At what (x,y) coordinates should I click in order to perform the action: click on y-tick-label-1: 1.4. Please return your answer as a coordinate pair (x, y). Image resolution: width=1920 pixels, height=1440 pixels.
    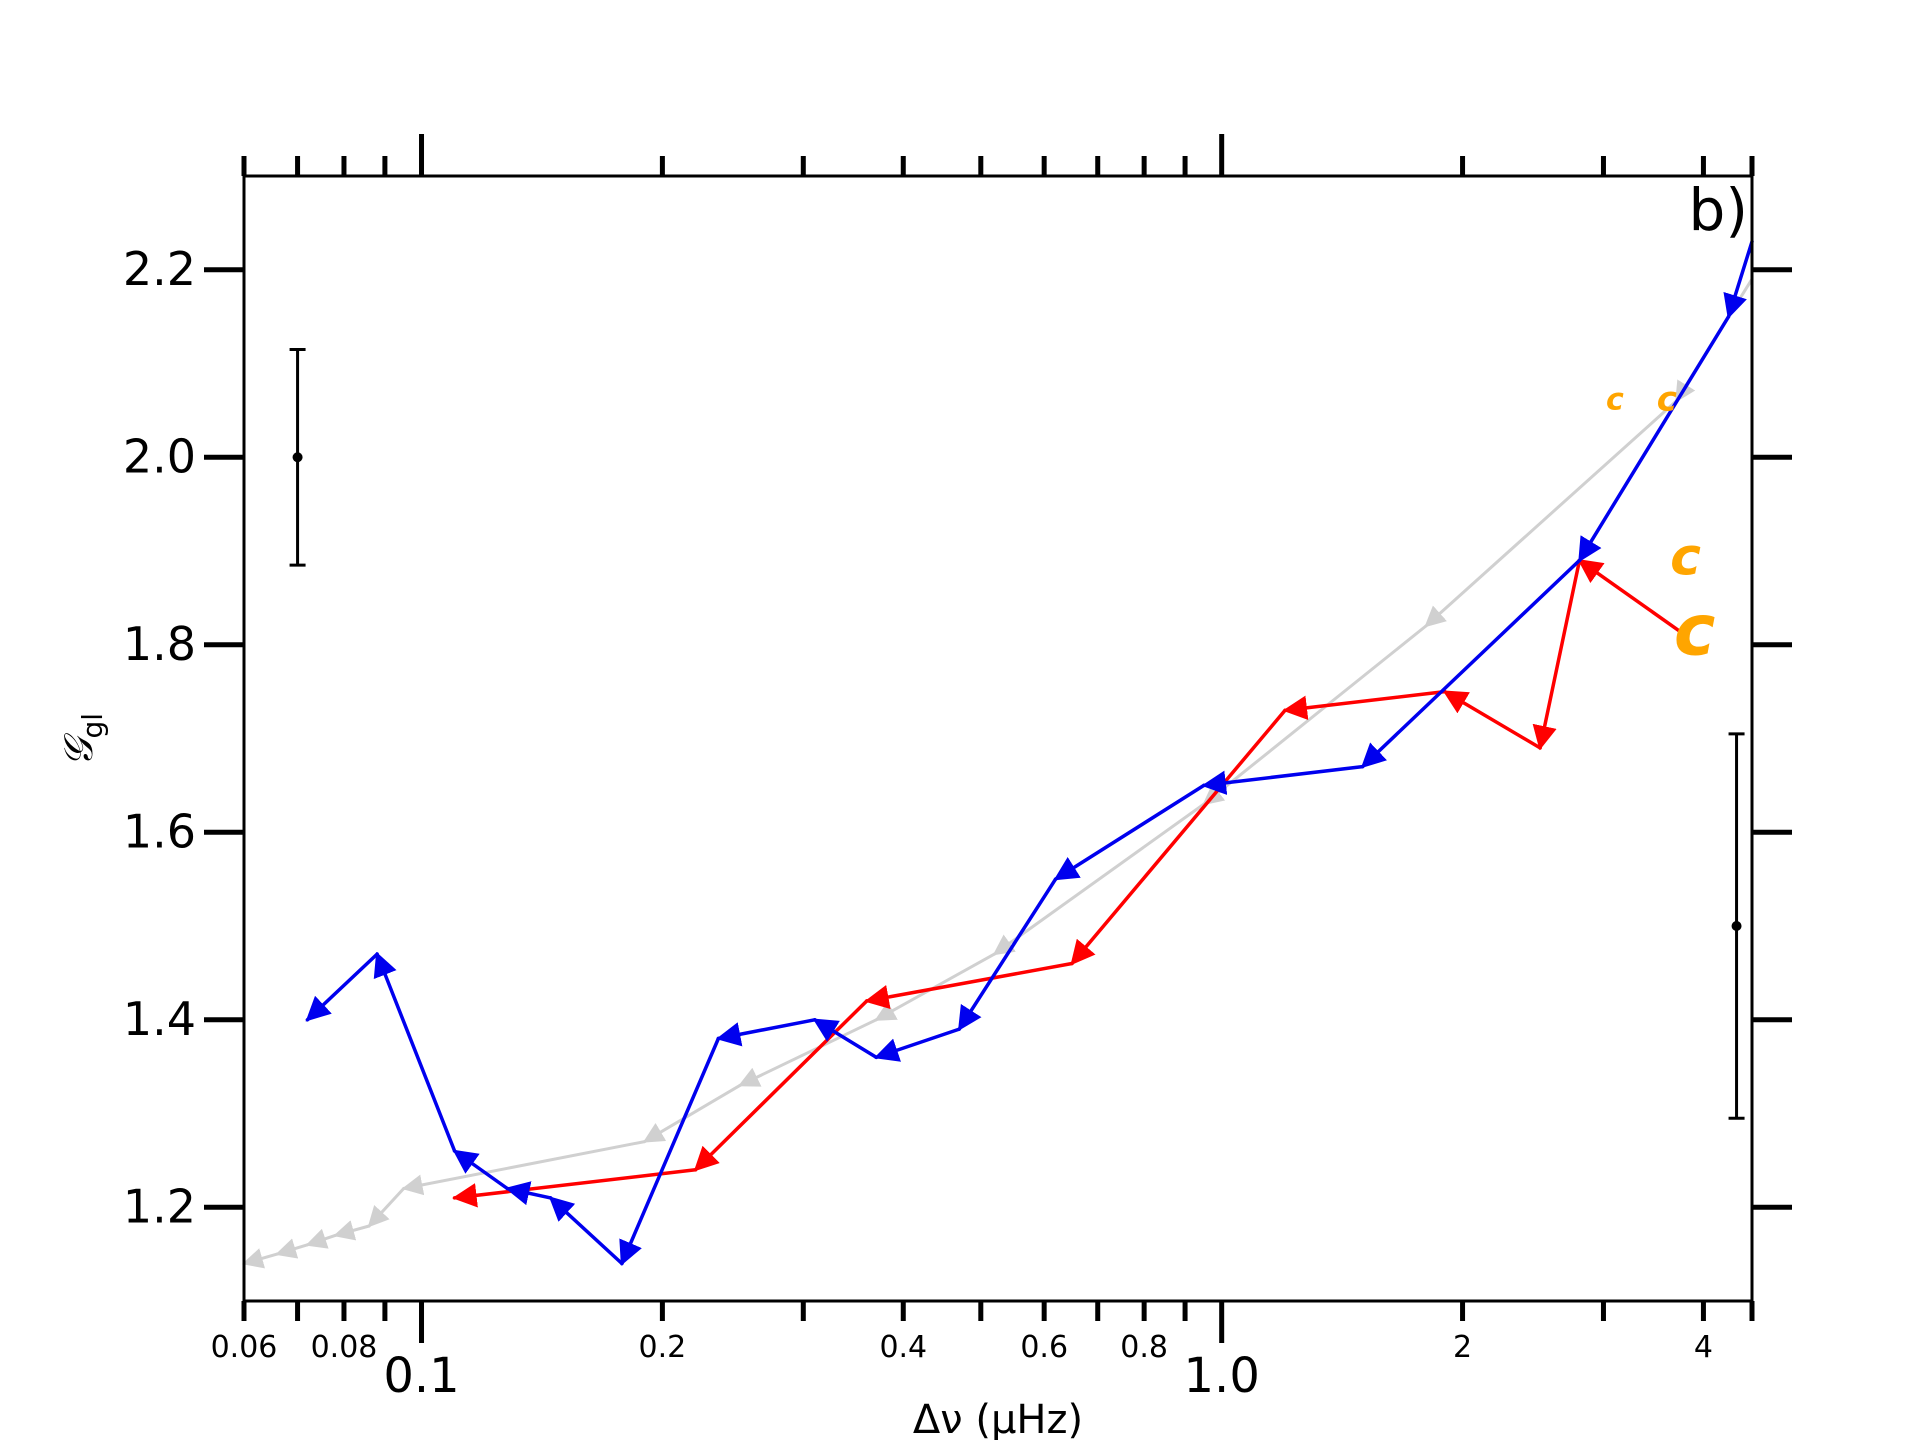
    Looking at the image, I should click on (159, 1019).